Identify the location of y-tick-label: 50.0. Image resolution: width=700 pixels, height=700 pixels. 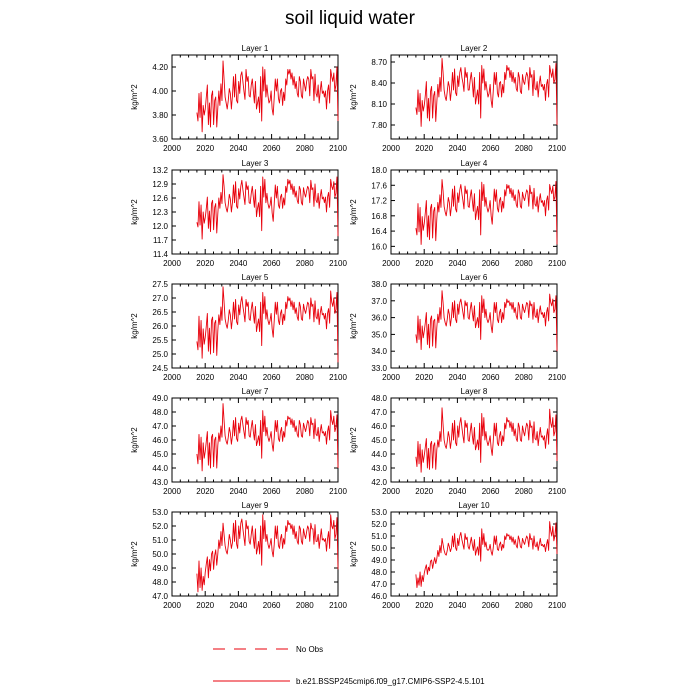
(160, 554).